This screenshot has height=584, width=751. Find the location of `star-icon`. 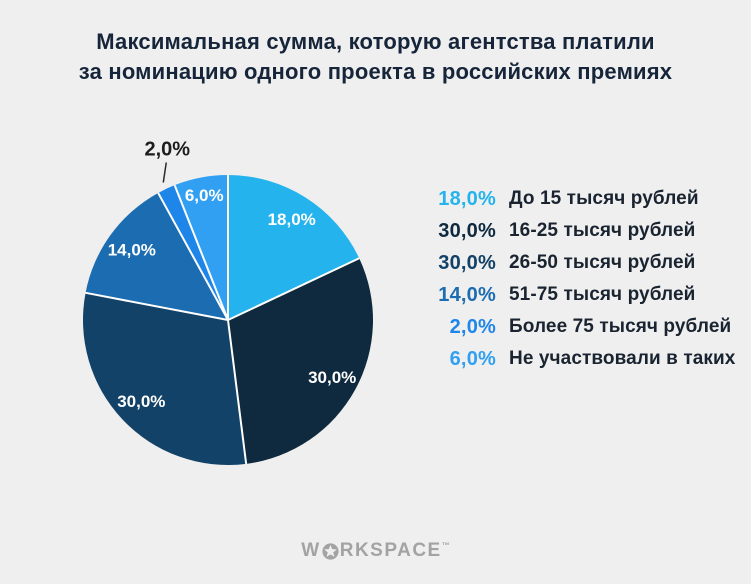

star-icon is located at coordinates (330, 550).